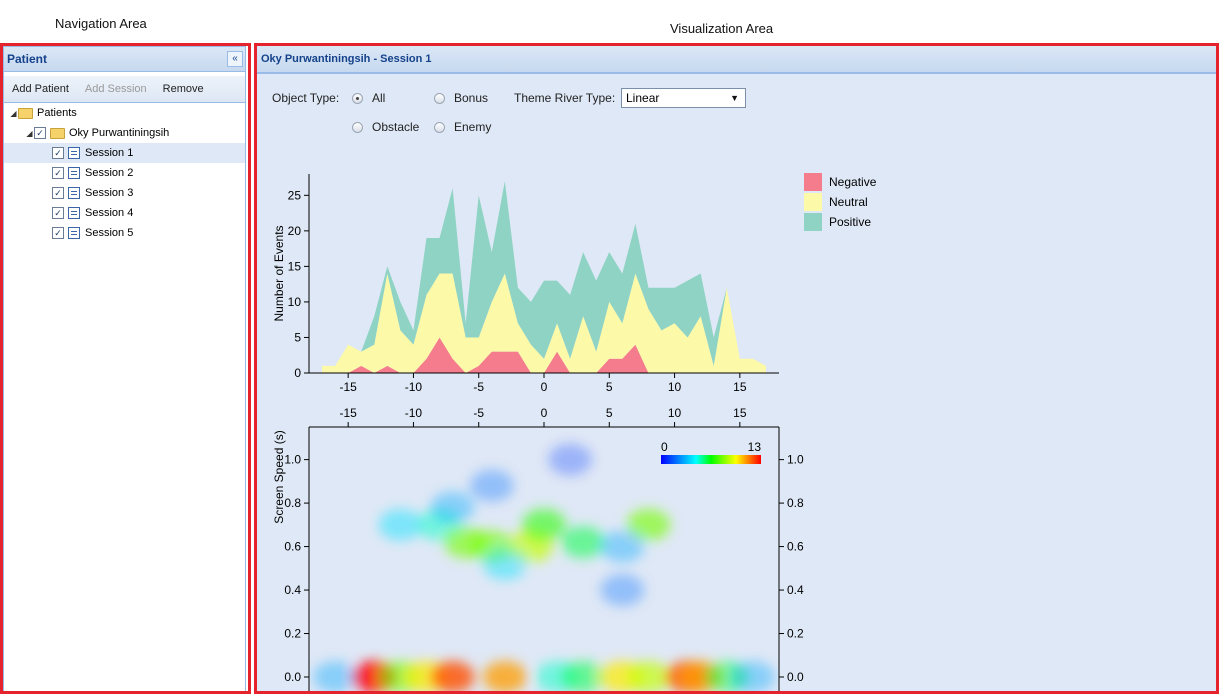 This screenshot has width=1219, height=694. I want to click on y-tick-label-left: 1.0, so click(292, 460).